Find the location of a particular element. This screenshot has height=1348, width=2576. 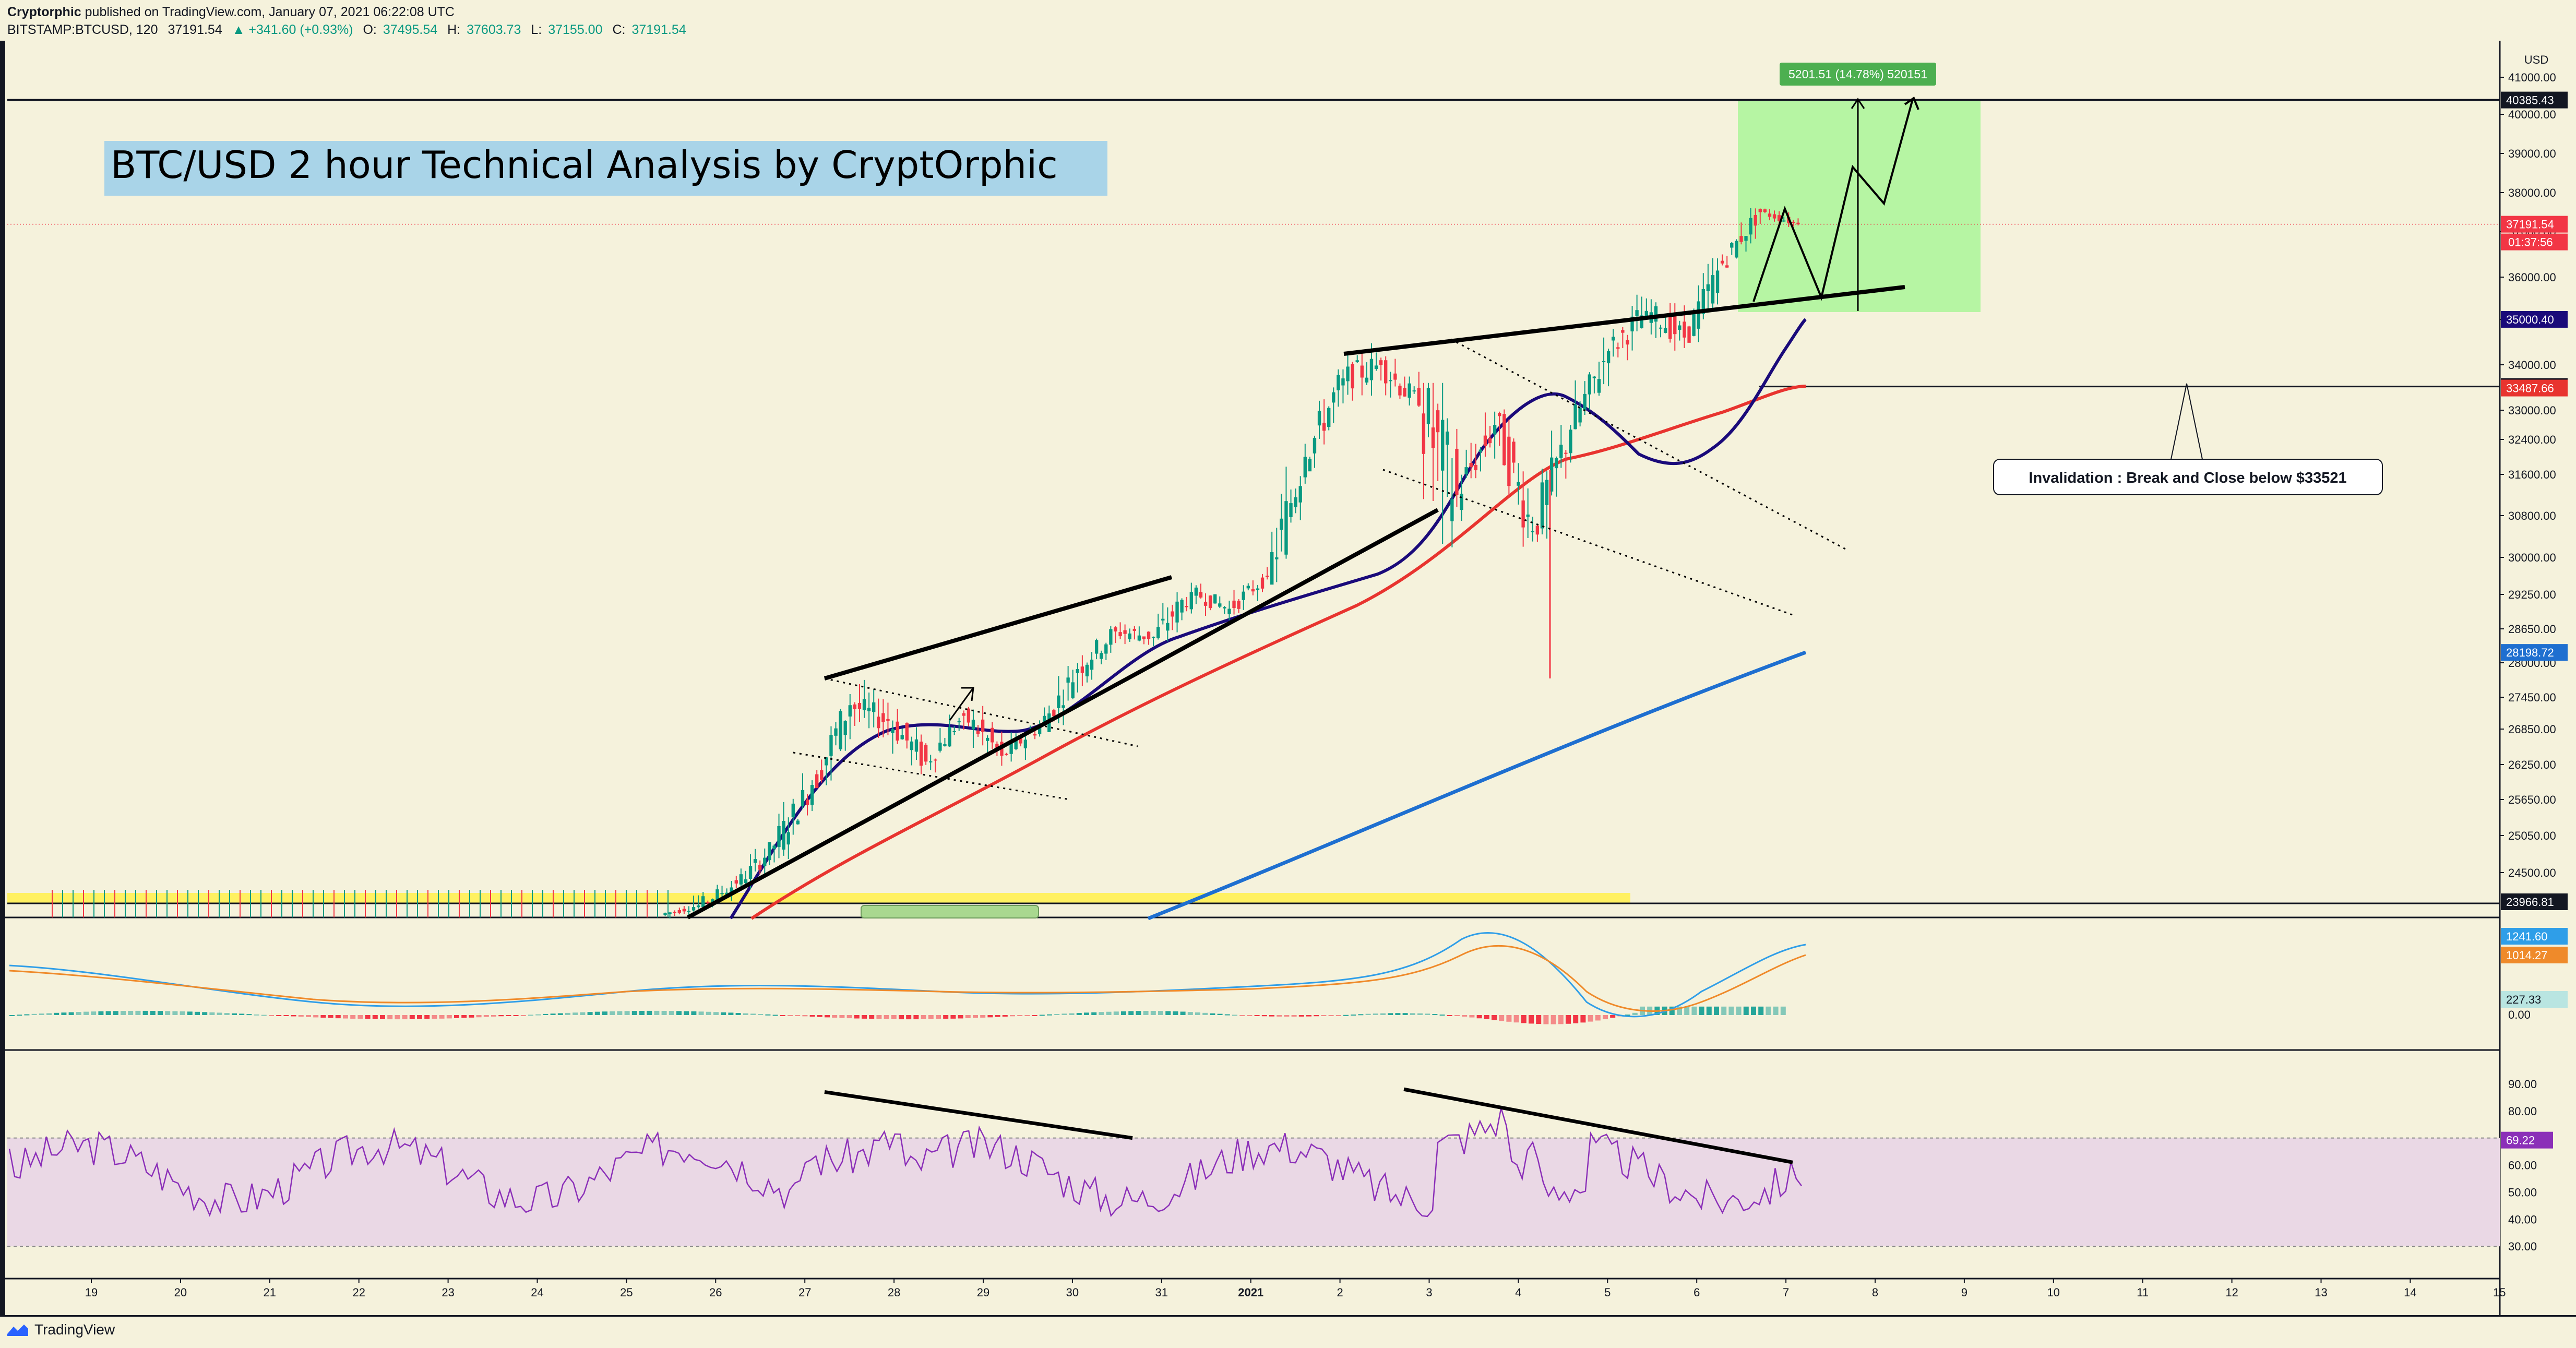

title-banner-bg is located at coordinates (605, 168).